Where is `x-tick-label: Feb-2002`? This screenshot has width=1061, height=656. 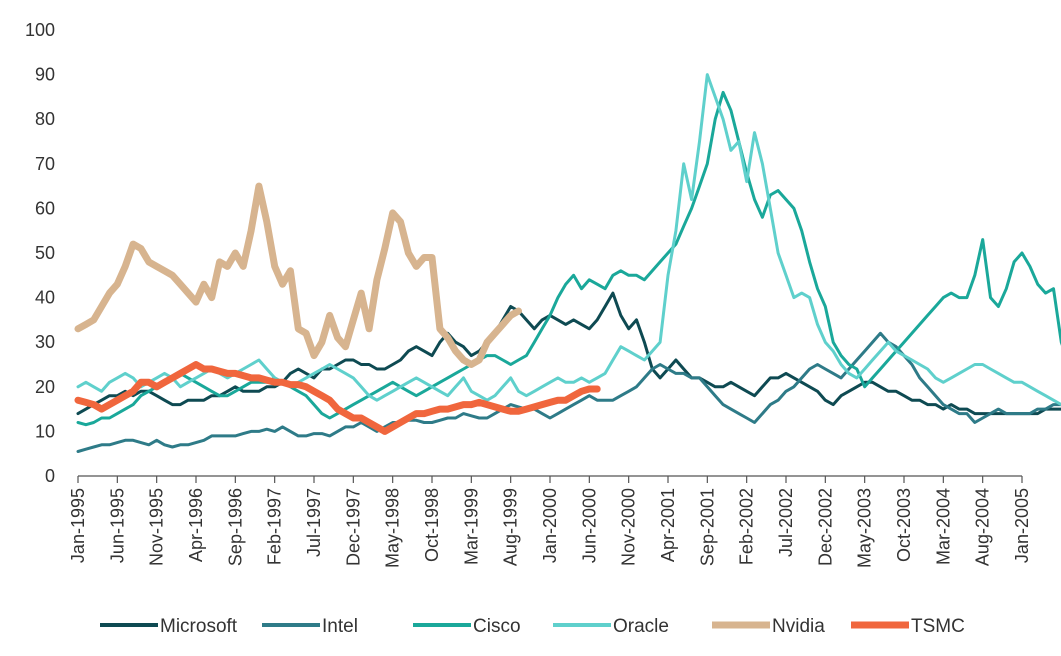 x-tick-label: Feb-2002 is located at coordinates (747, 526).